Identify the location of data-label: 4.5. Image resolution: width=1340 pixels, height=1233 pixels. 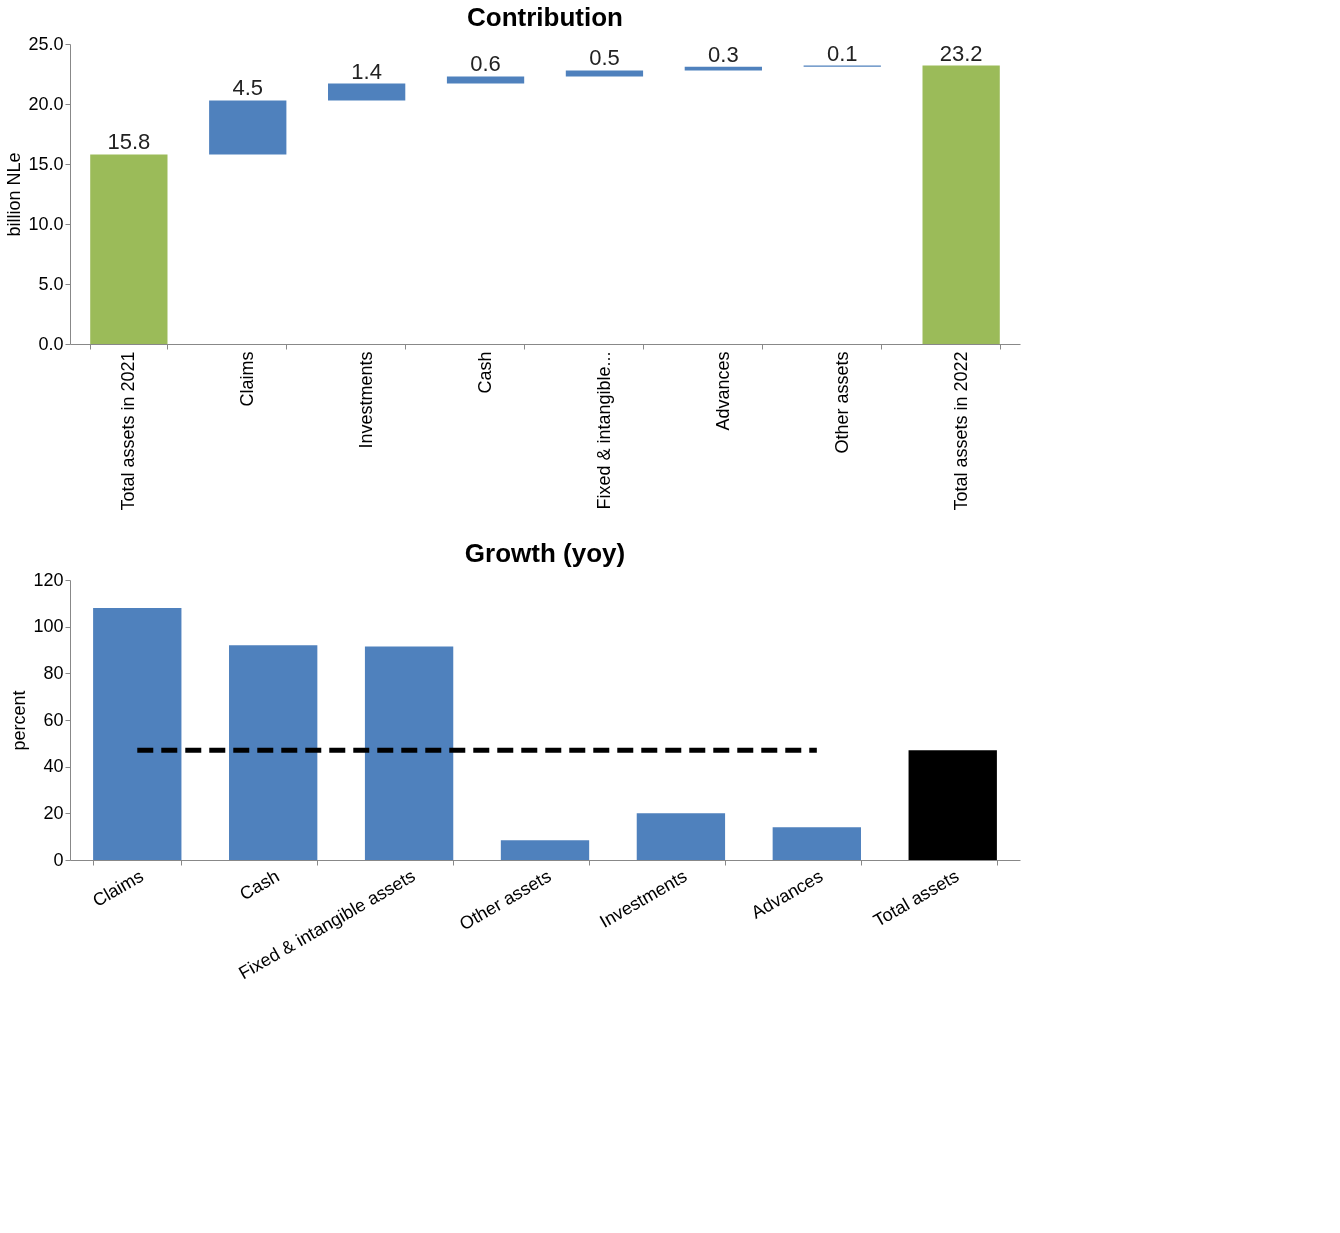
(248, 88).